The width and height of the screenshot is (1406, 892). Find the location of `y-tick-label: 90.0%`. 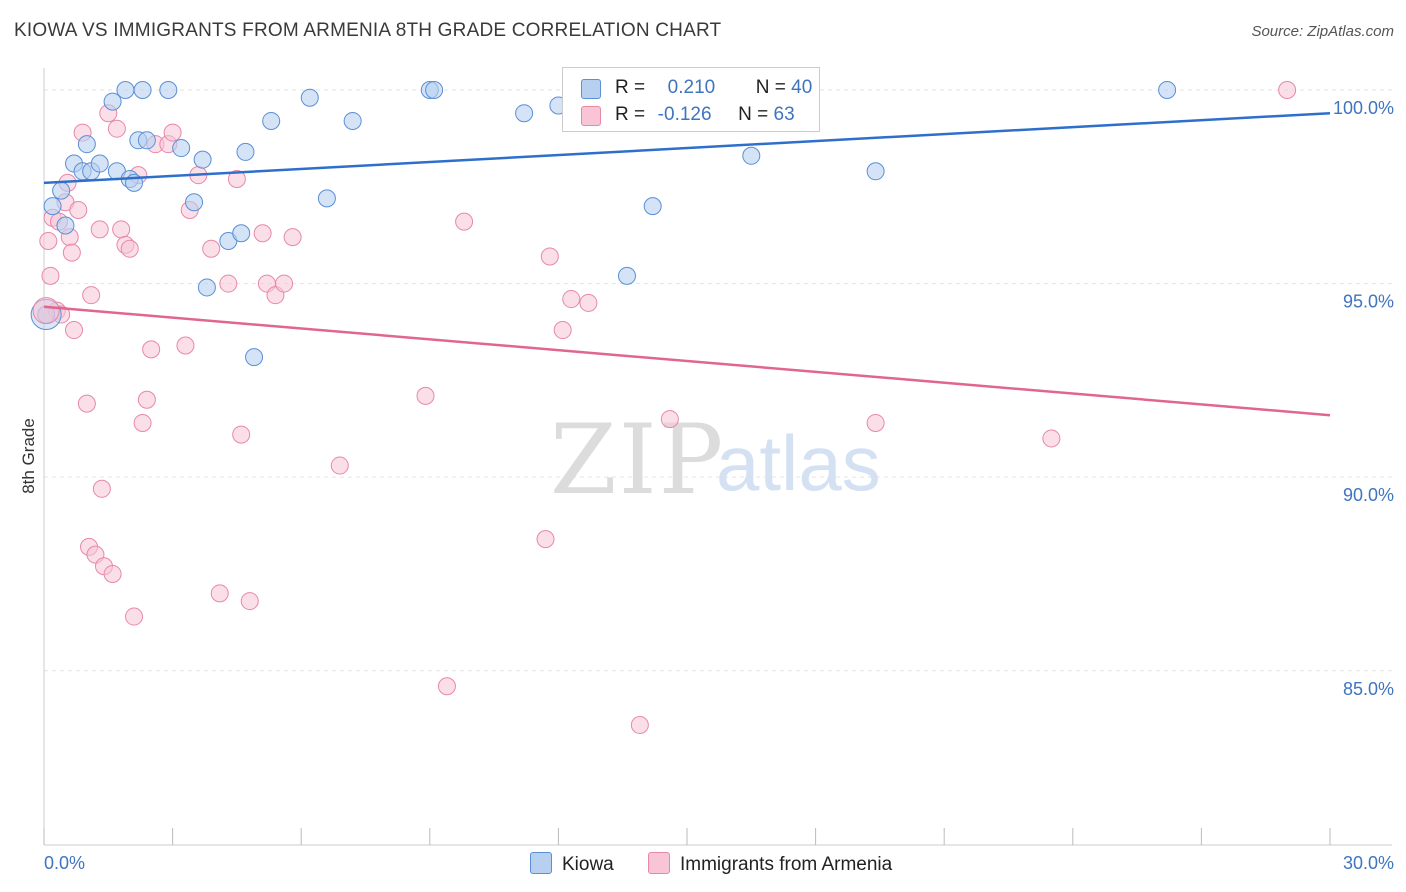

y-tick-label: 90.0% is located at coordinates (1368, 495).